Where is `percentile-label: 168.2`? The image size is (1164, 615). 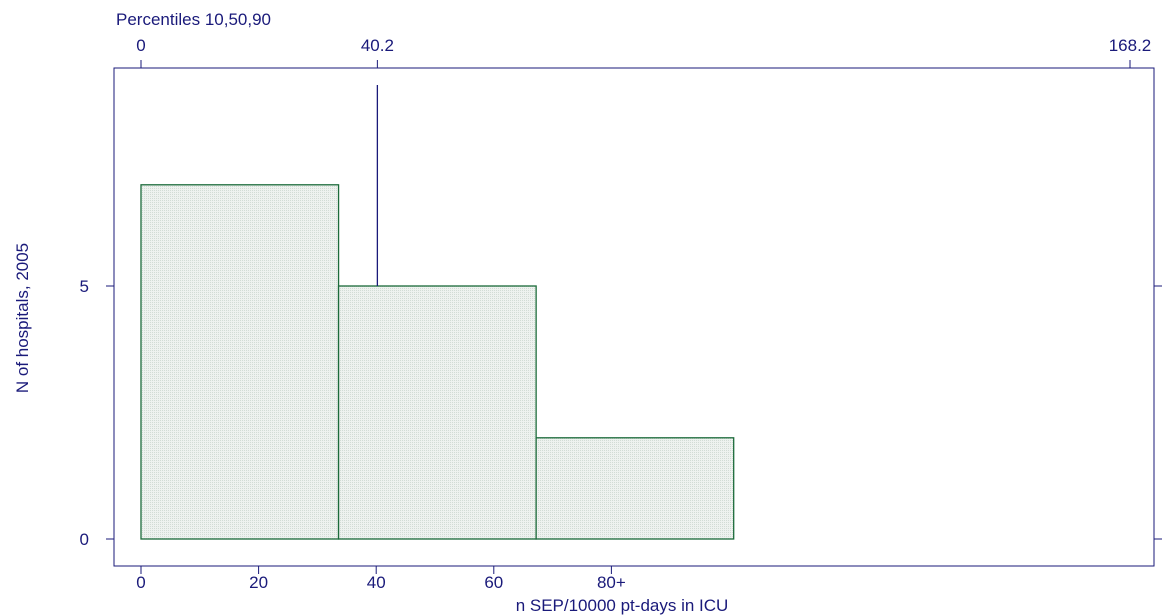 percentile-label: 168.2 is located at coordinates (1130, 45).